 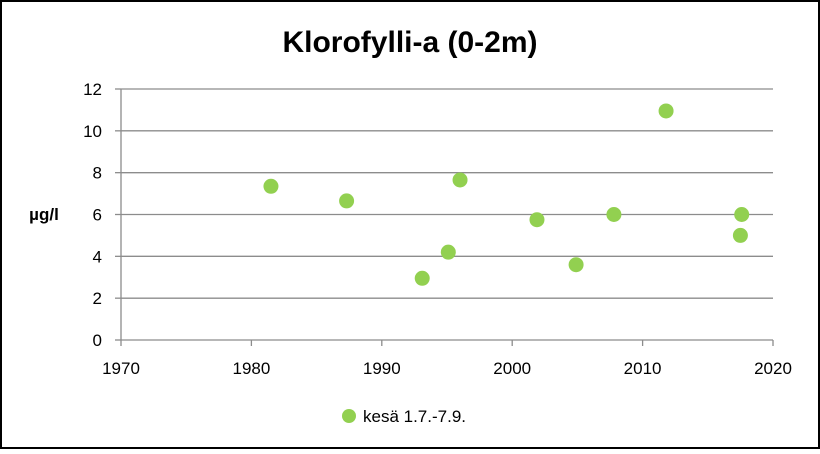 What do you see at coordinates (97, 173) in the screenshot?
I see `y-tick-label: 8` at bounding box center [97, 173].